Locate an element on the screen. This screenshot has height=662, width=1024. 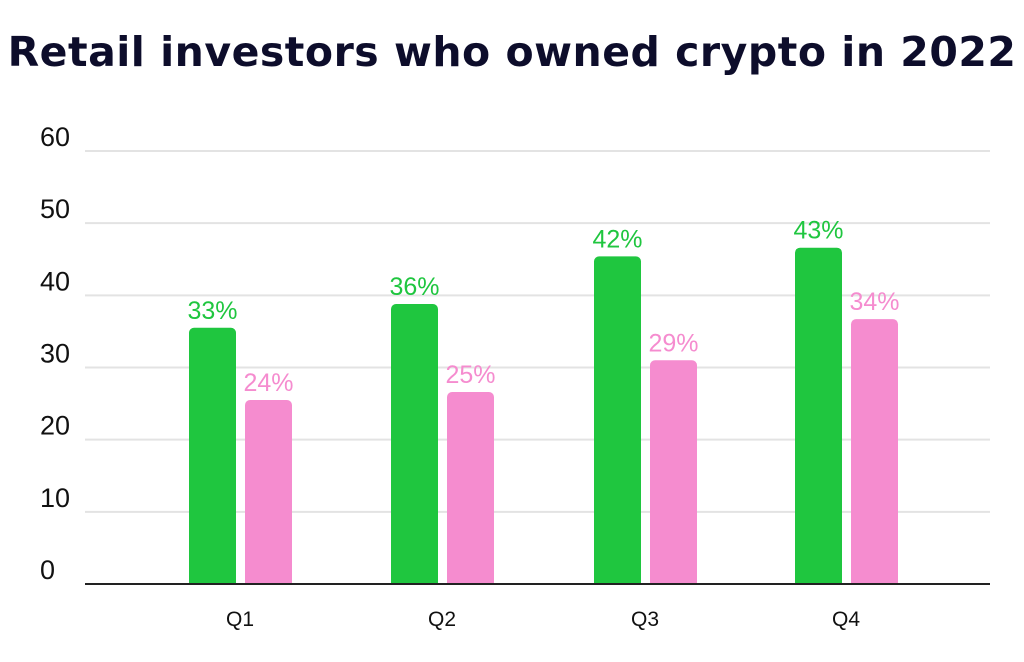
data-label: 29% is located at coordinates (673, 343).